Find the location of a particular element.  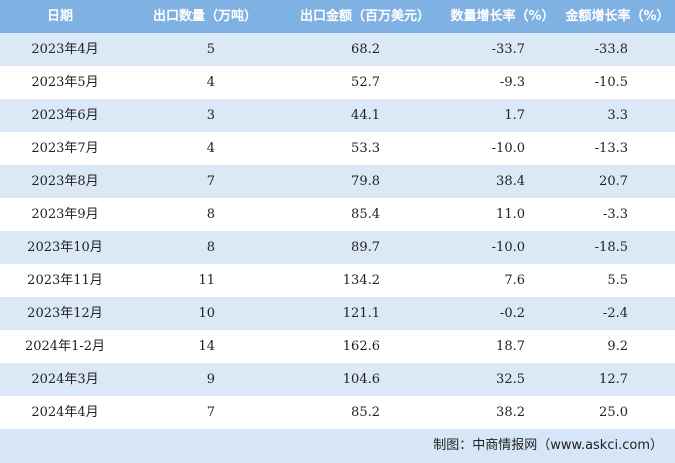

table-row: 2023年9月 8 85.4 11.0 -3.3 is located at coordinates (337, 214).